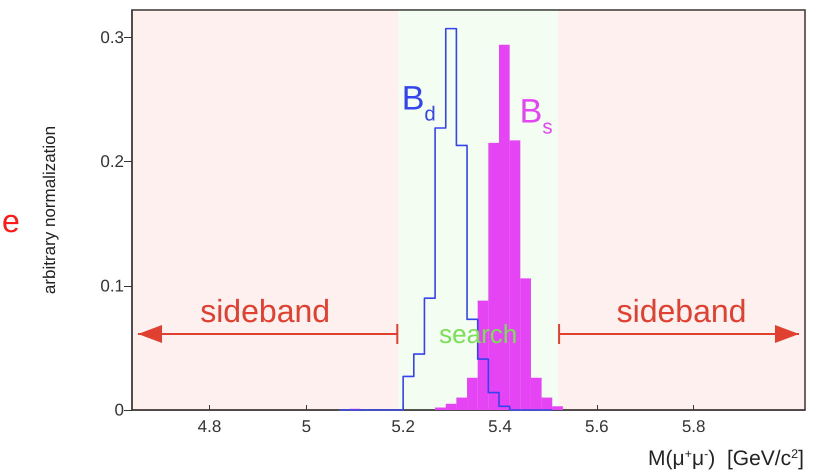 The width and height of the screenshot is (822, 473). I want to click on x-tick-label: 5.2, so click(403, 426).